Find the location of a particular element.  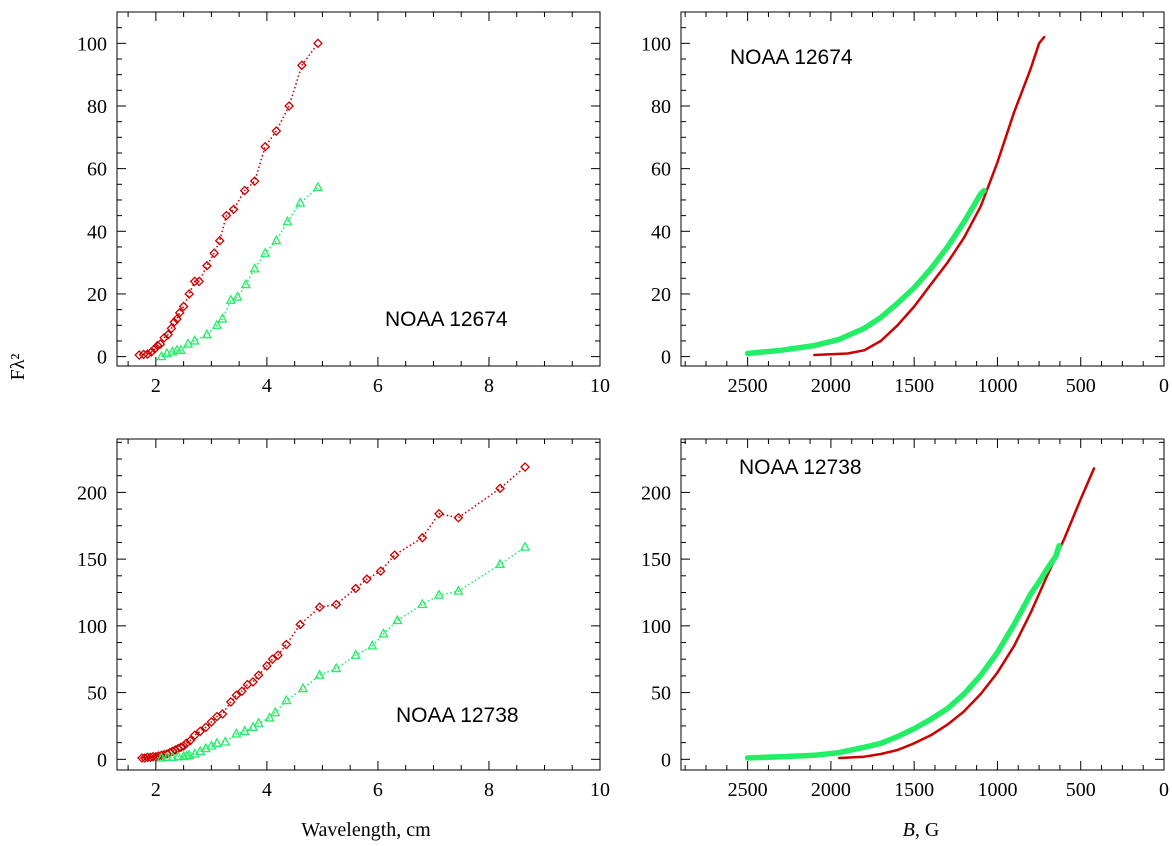

x-tick-label: 4 is located at coordinates (267, 386).